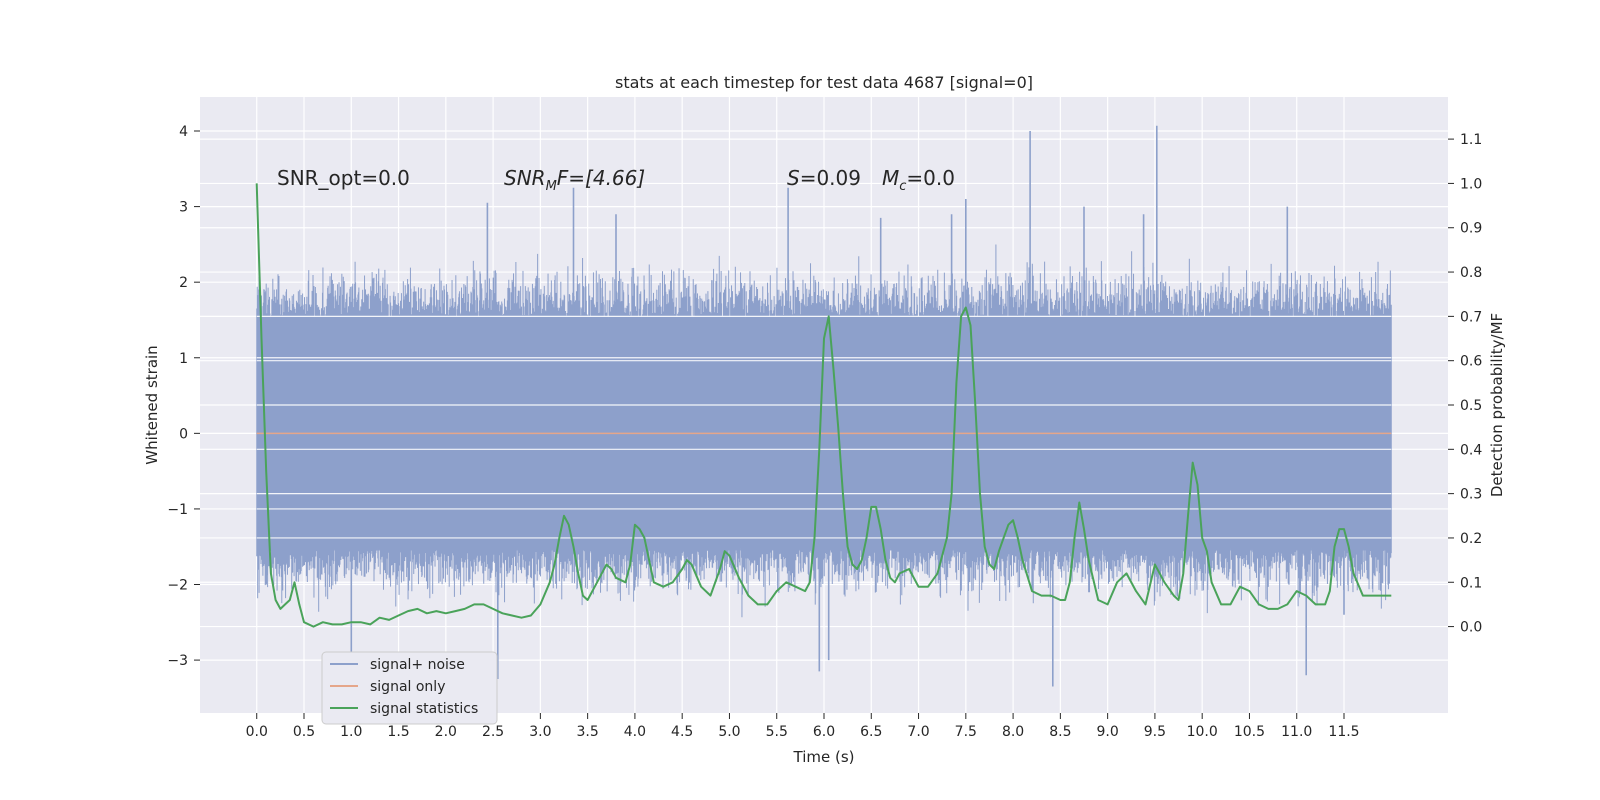  What do you see at coordinates (351, 732) in the screenshot?
I see `x-tick-label-1: 1.0` at bounding box center [351, 732].